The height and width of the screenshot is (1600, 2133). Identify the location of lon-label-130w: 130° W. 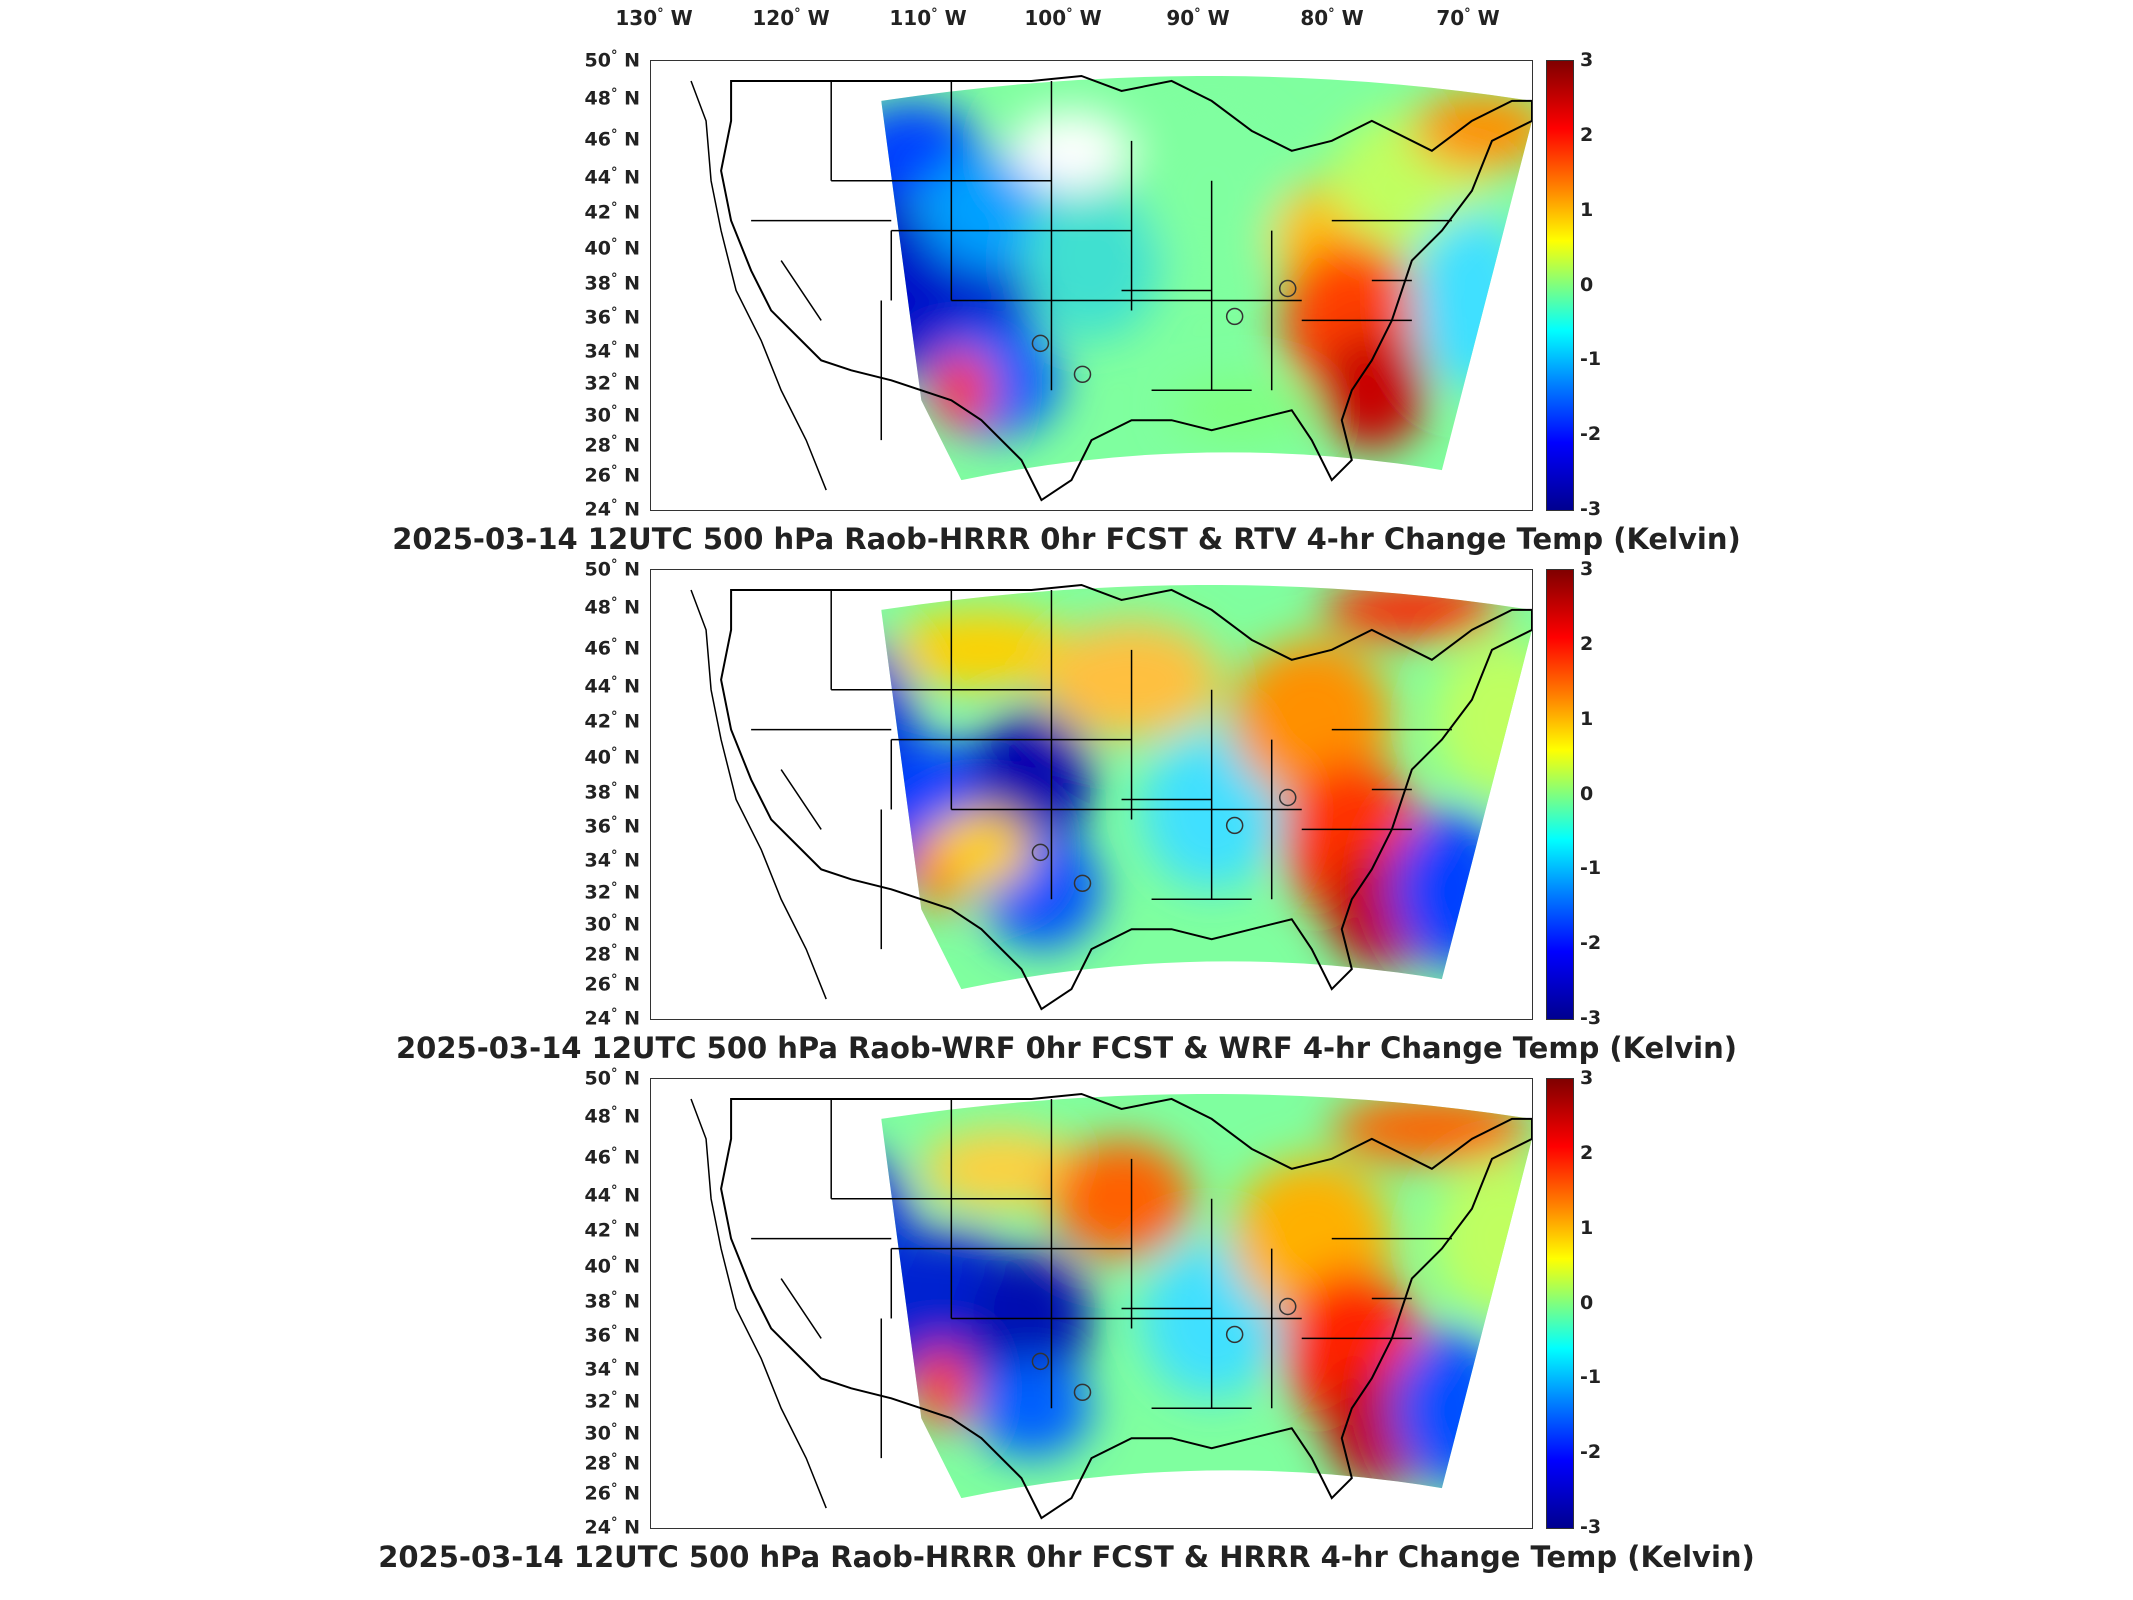
(654, 18).